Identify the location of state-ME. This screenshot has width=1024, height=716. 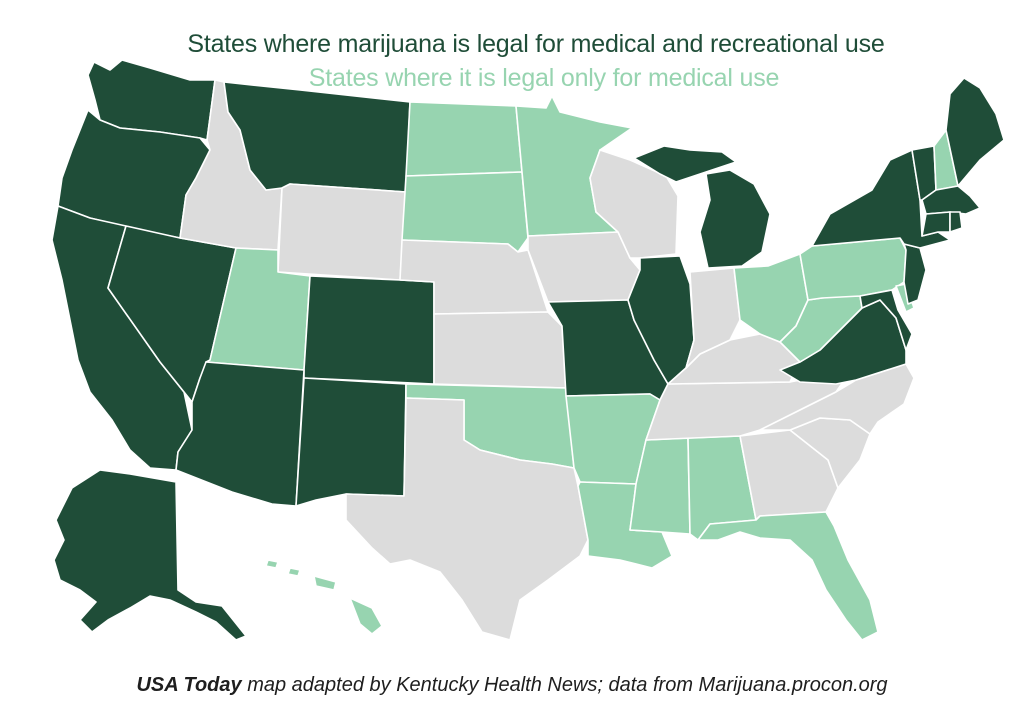
(975, 132).